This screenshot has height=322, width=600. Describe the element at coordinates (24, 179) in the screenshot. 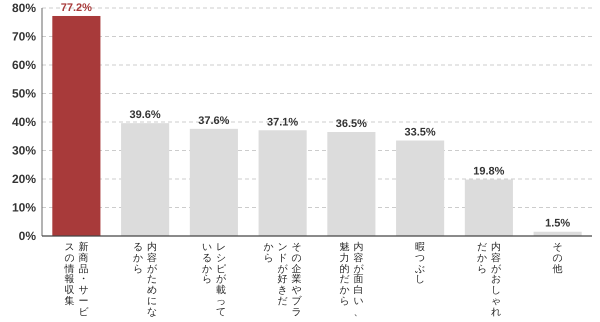

I see `y-tick-label: 20%` at that location.